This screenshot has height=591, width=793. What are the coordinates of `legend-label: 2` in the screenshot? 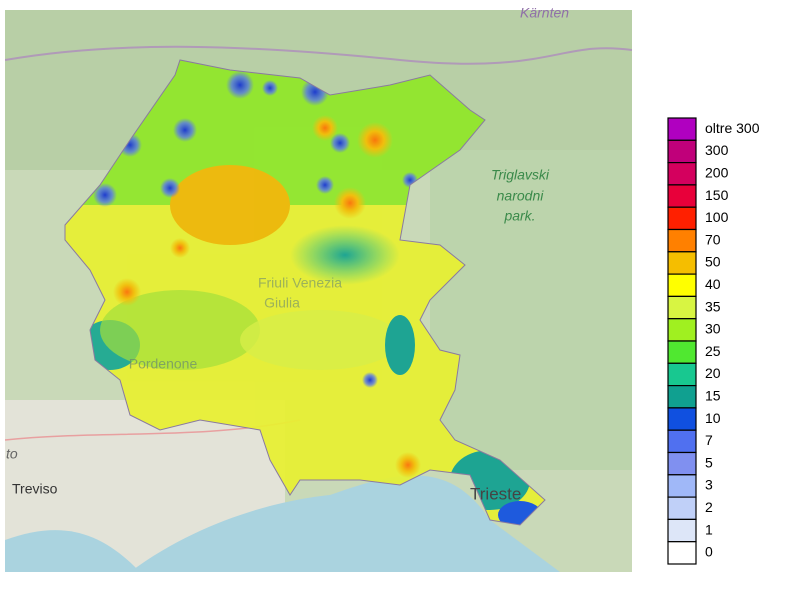 It's located at (709, 507).